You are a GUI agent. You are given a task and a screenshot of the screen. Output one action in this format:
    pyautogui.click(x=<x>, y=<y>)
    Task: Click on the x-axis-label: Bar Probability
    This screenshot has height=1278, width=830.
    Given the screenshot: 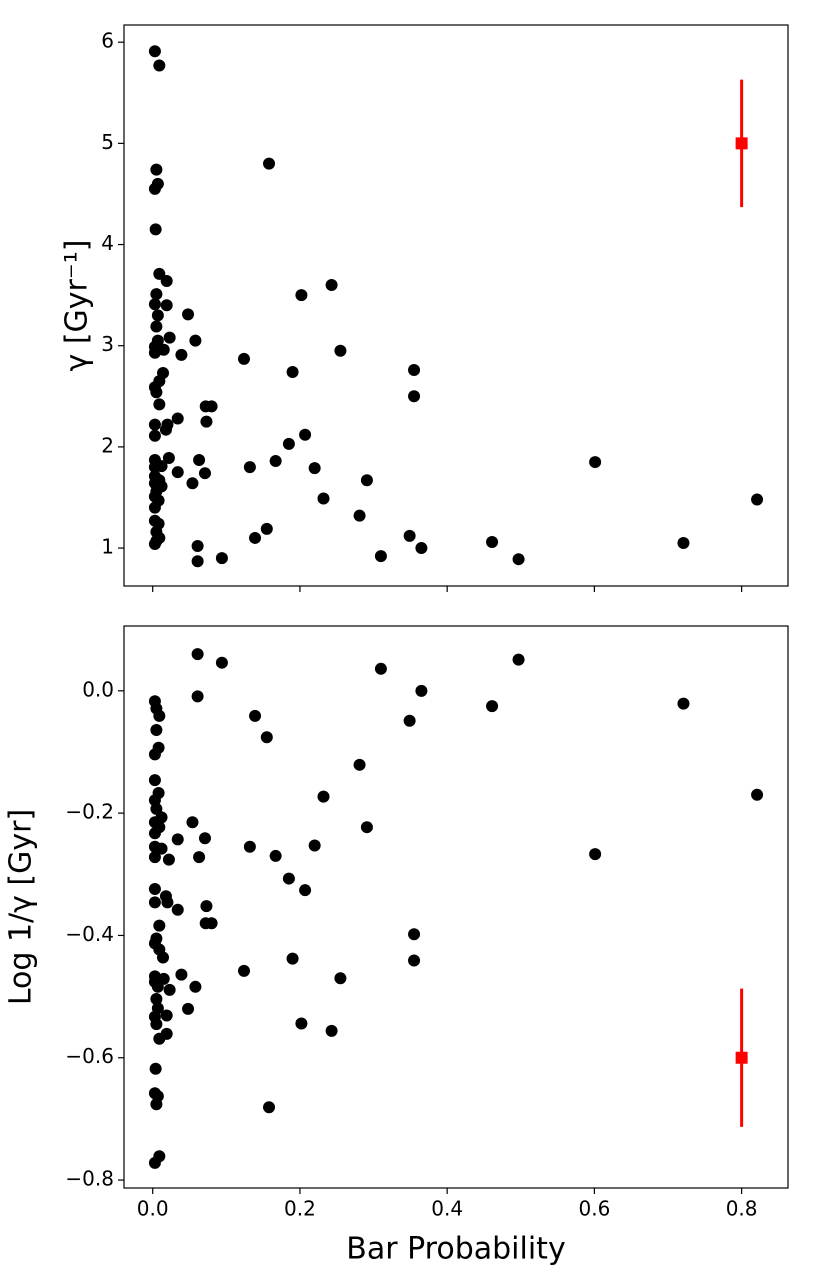 What is the action you would take?
    pyautogui.click(x=455, y=1249)
    